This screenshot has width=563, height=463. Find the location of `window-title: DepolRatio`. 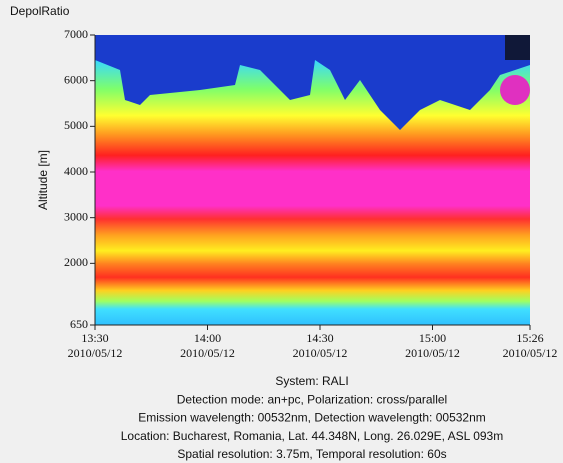

window-title: DepolRatio is located at coordinates (40, 11).